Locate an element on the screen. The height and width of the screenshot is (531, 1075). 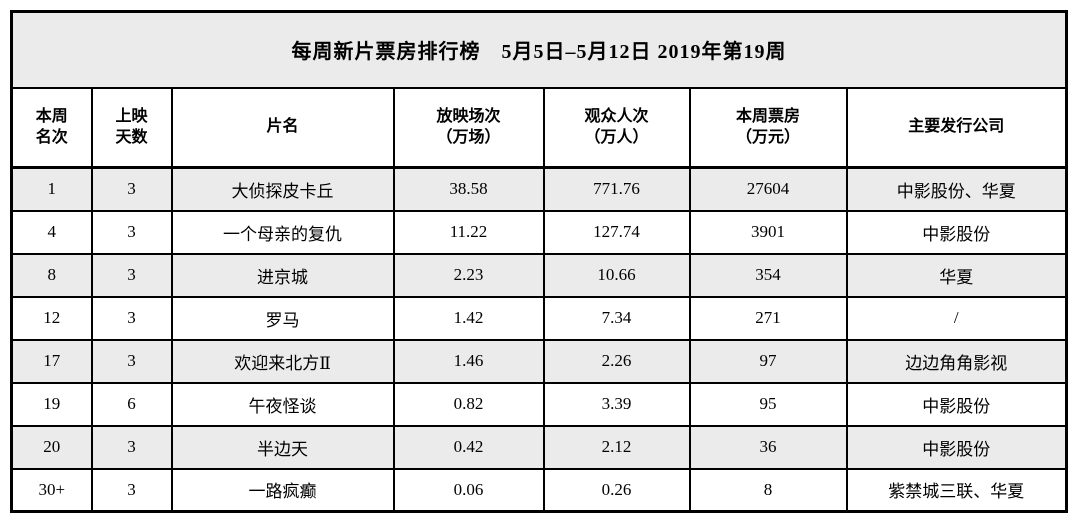
cell-rank: 17 is located at coordinates (51, 361).